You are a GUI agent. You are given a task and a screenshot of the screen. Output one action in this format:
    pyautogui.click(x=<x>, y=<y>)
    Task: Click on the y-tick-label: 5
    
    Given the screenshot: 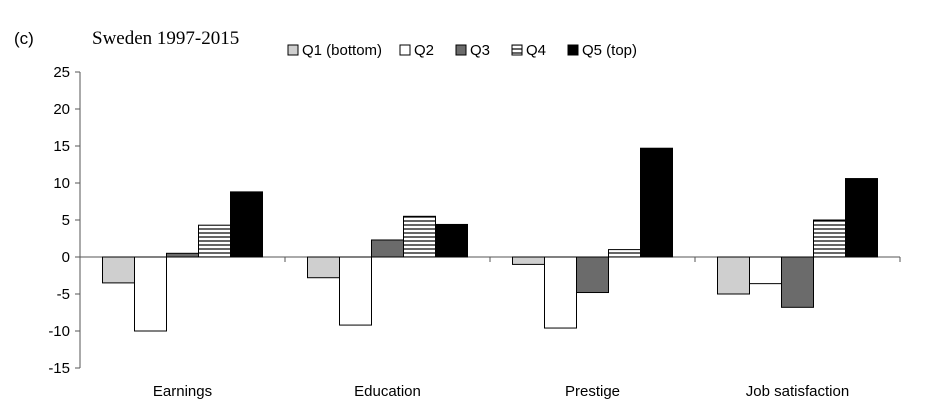 What is the action you would take?
    pyautogui.click(x=66, y=220)
    